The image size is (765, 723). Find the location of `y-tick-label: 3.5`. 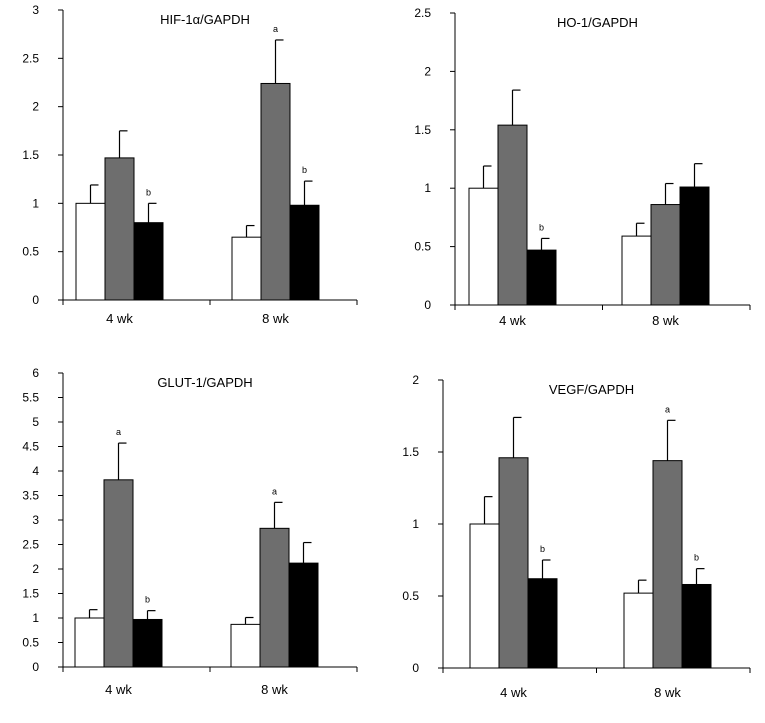

y-tick-label: 3.5 is located at coordinates (30, 496).